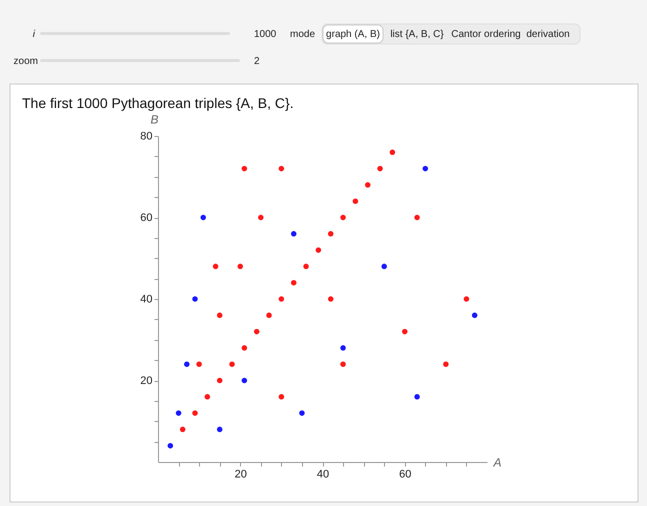 This screenshot has width=647, height=506. What do you see at coordinates (240, 474) in the screenshot?
I see `x-tick-label: 20` at bounding box center [240, 474].